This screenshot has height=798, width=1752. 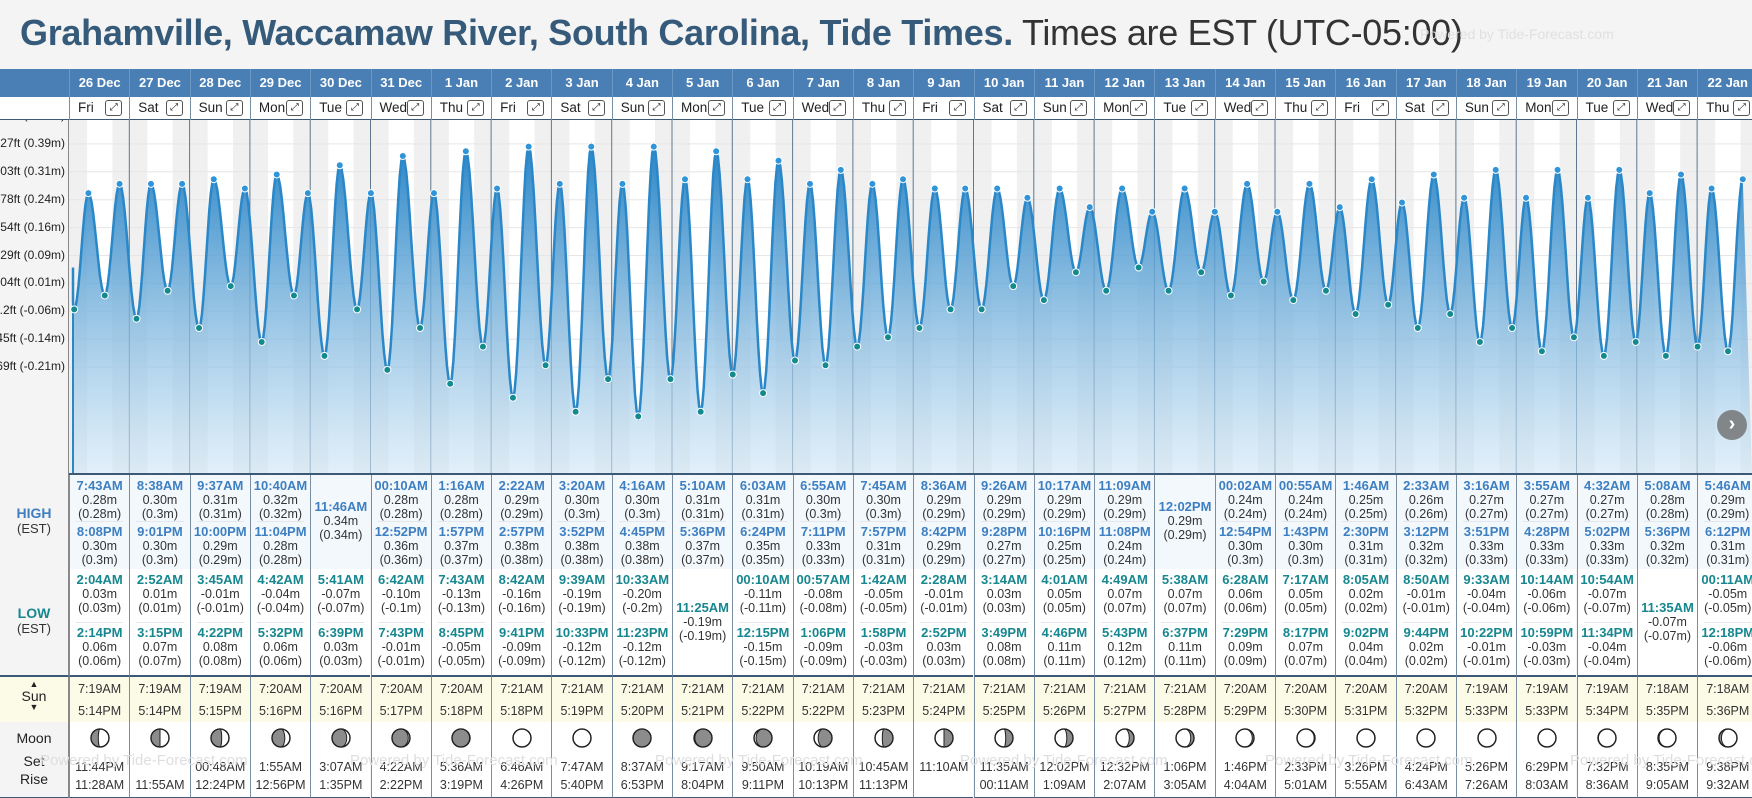 I want to click on low-tide-time: 5:32PM, so click(x=280, y=632).